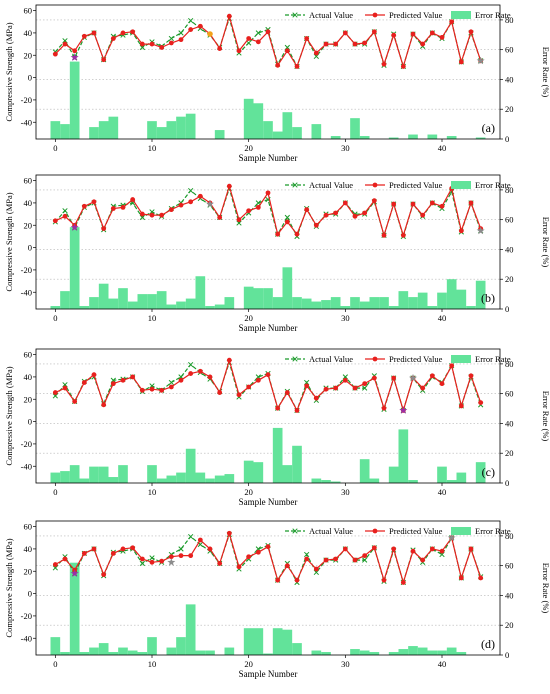 This screenshot has width=550, height=694. What do you see at coordinates (268, 502) in the screenshot?
I see `x-axis-label: Sample Number` at bounding box center [268, 502].